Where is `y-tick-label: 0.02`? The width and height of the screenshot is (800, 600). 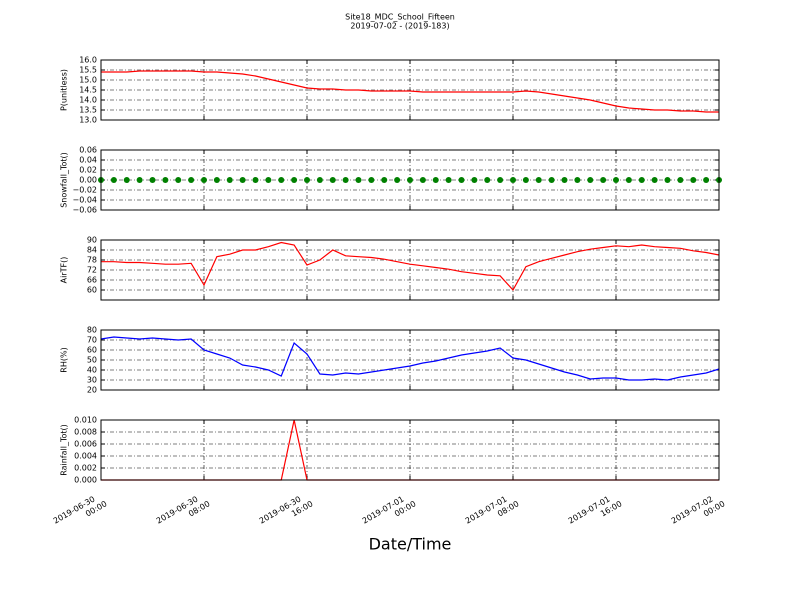
y-tick-label: 0.02 is located at coordinates (88, 170).